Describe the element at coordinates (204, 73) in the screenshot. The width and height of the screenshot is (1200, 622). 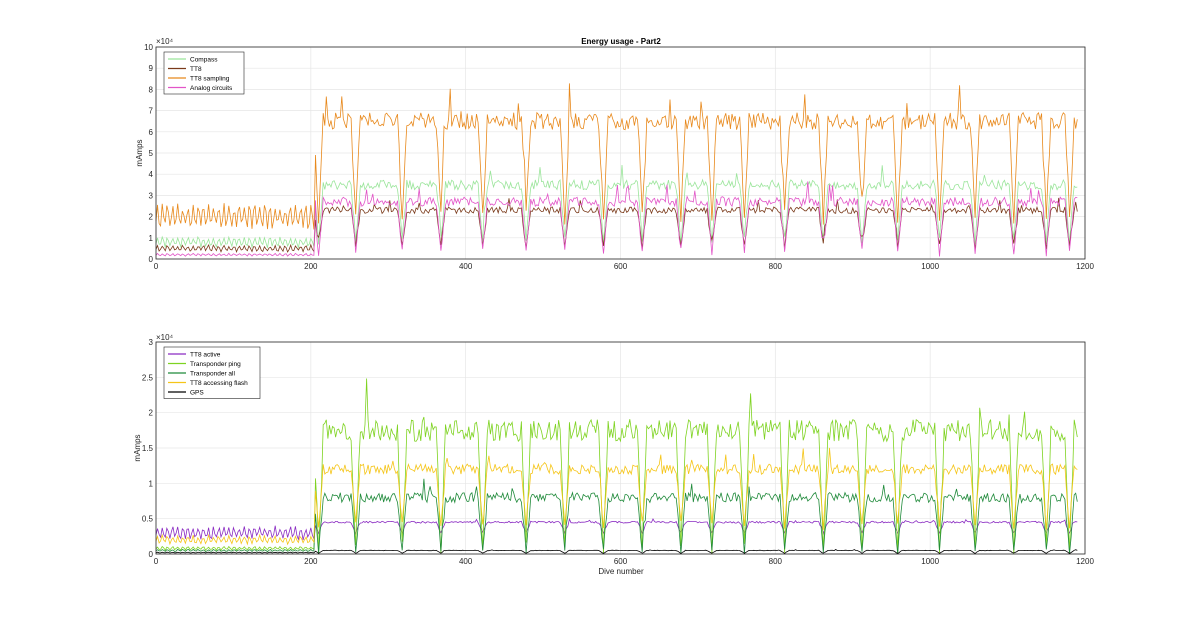
I see `legend-top: Compass TT8 TT8 sampling Analog circuits` at that location.